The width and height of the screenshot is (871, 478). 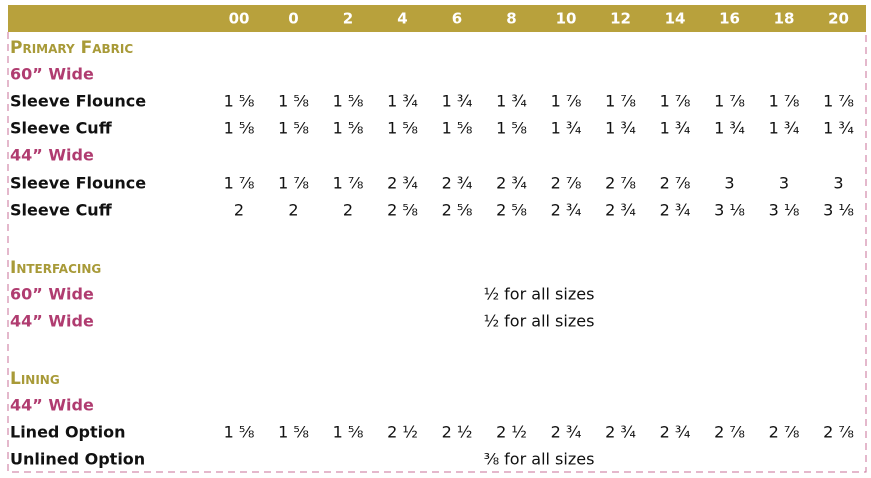 I want to click on size-header: 8, so click(x=511, y=19).